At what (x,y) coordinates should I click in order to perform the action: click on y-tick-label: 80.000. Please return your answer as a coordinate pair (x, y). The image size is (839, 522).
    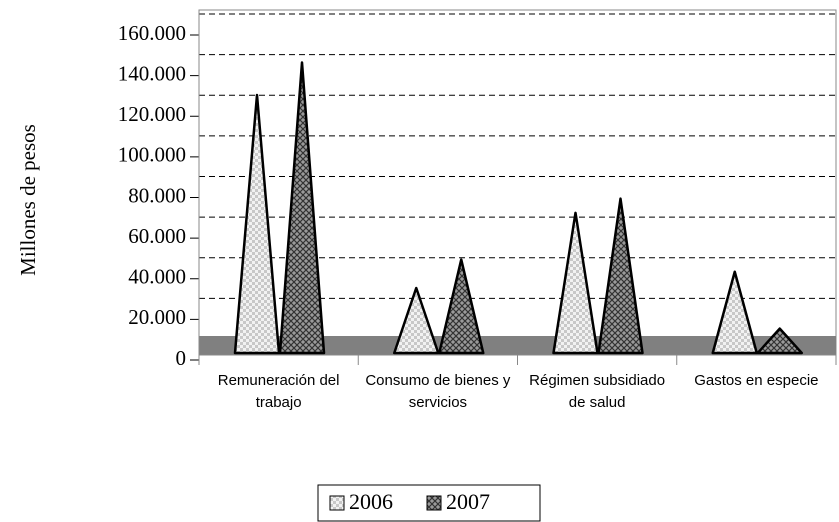
    Looking at the image, I should click on (157, 195).